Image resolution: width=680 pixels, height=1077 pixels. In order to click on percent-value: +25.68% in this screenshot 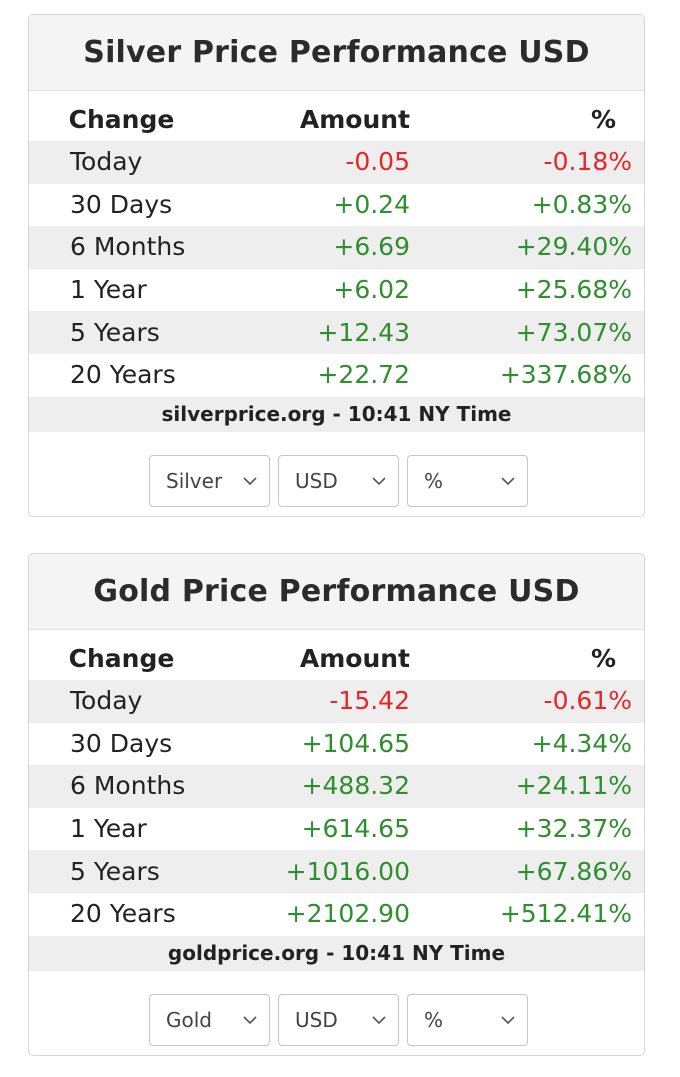, I will do `click(573, 290)`.